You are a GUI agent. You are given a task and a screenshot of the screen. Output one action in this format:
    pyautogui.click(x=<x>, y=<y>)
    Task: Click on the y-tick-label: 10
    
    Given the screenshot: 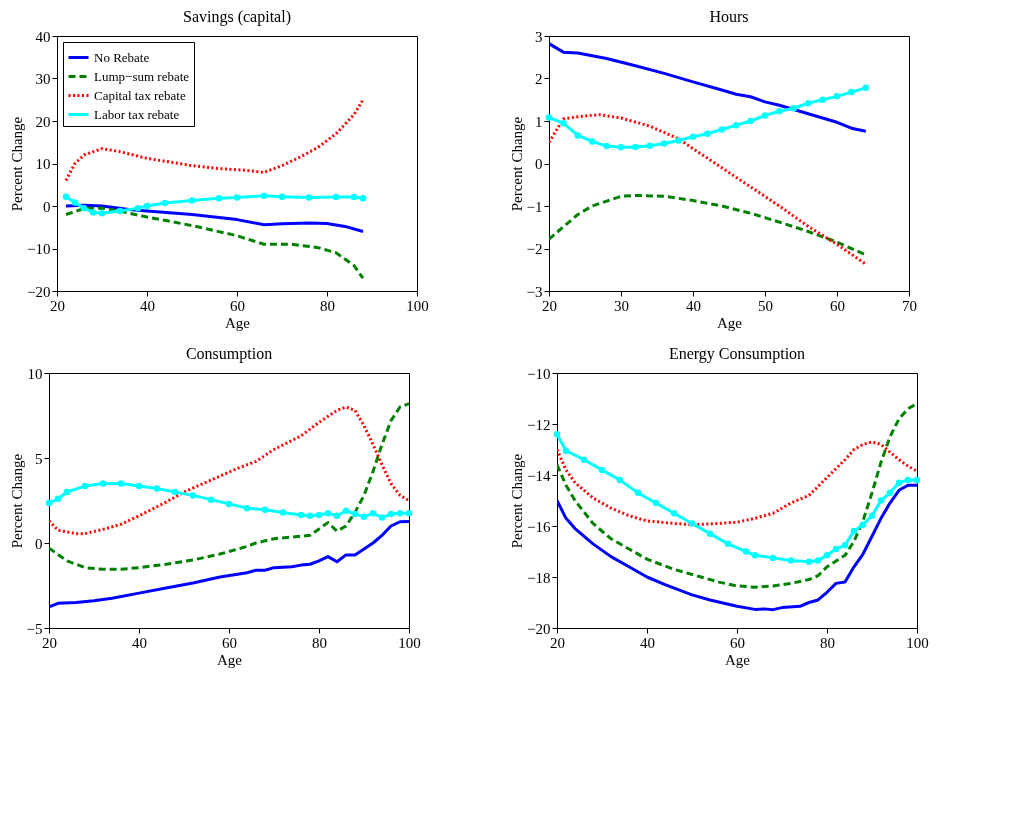 What is the action you would take?
    pyautogui.click(x=35, y=373)
    